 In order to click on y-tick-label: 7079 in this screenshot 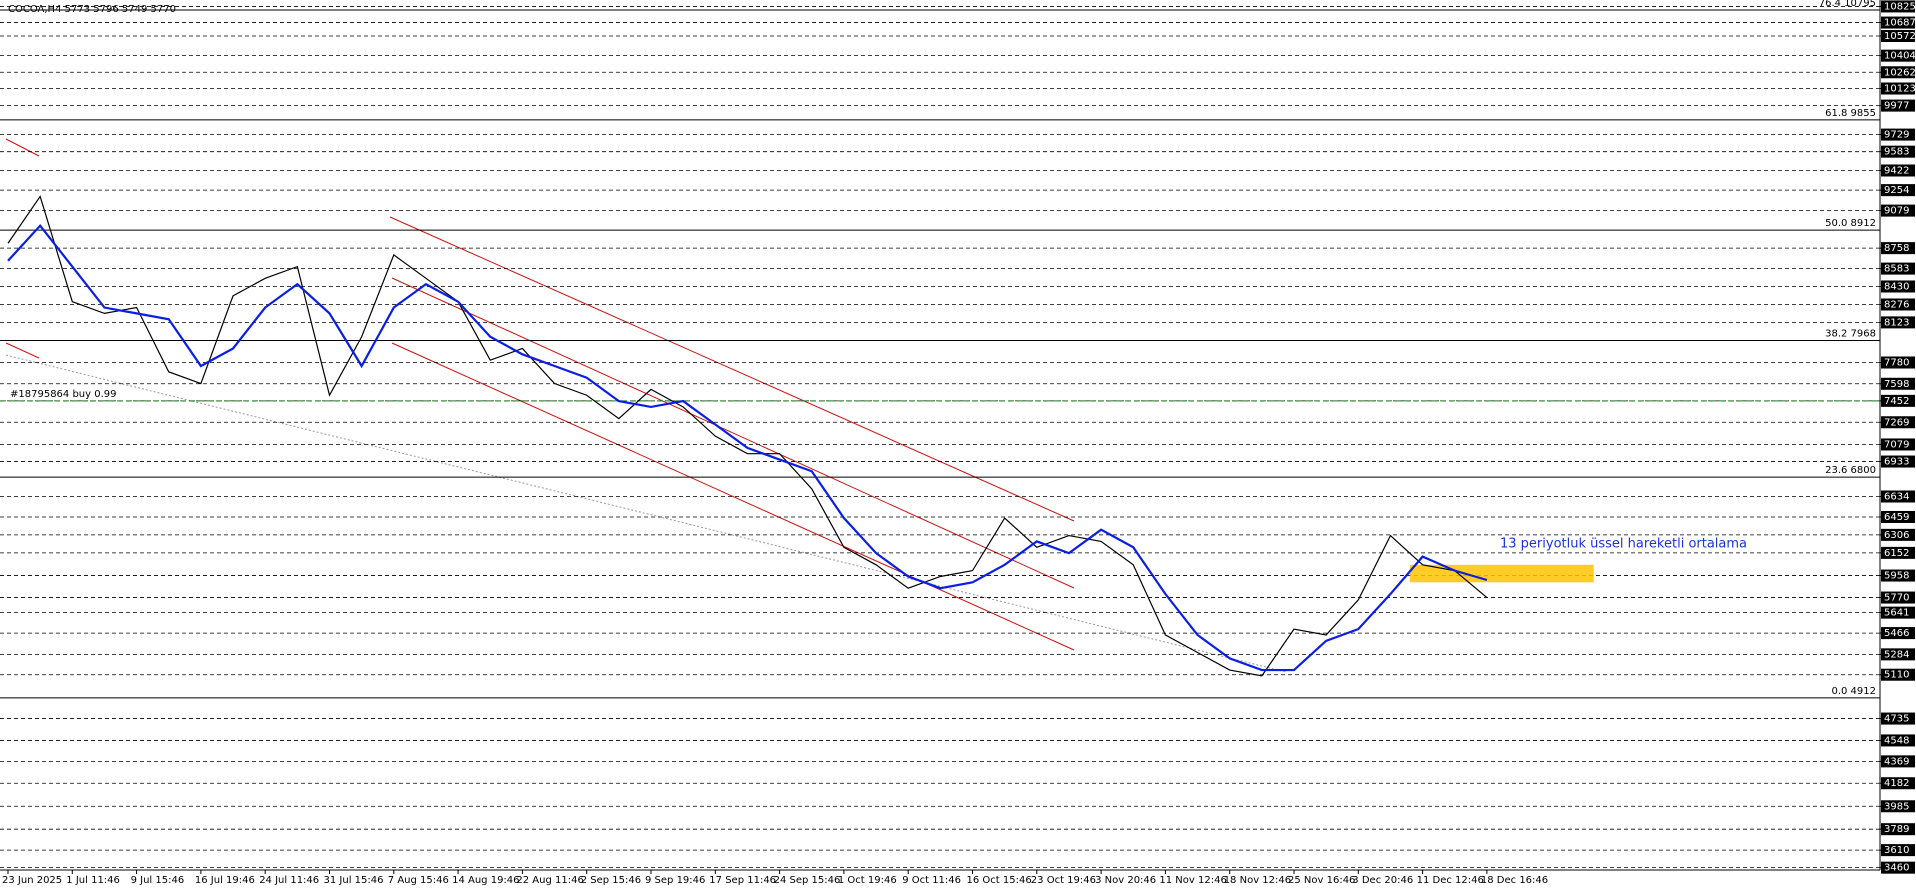, I will do `click(1896, 444)`.